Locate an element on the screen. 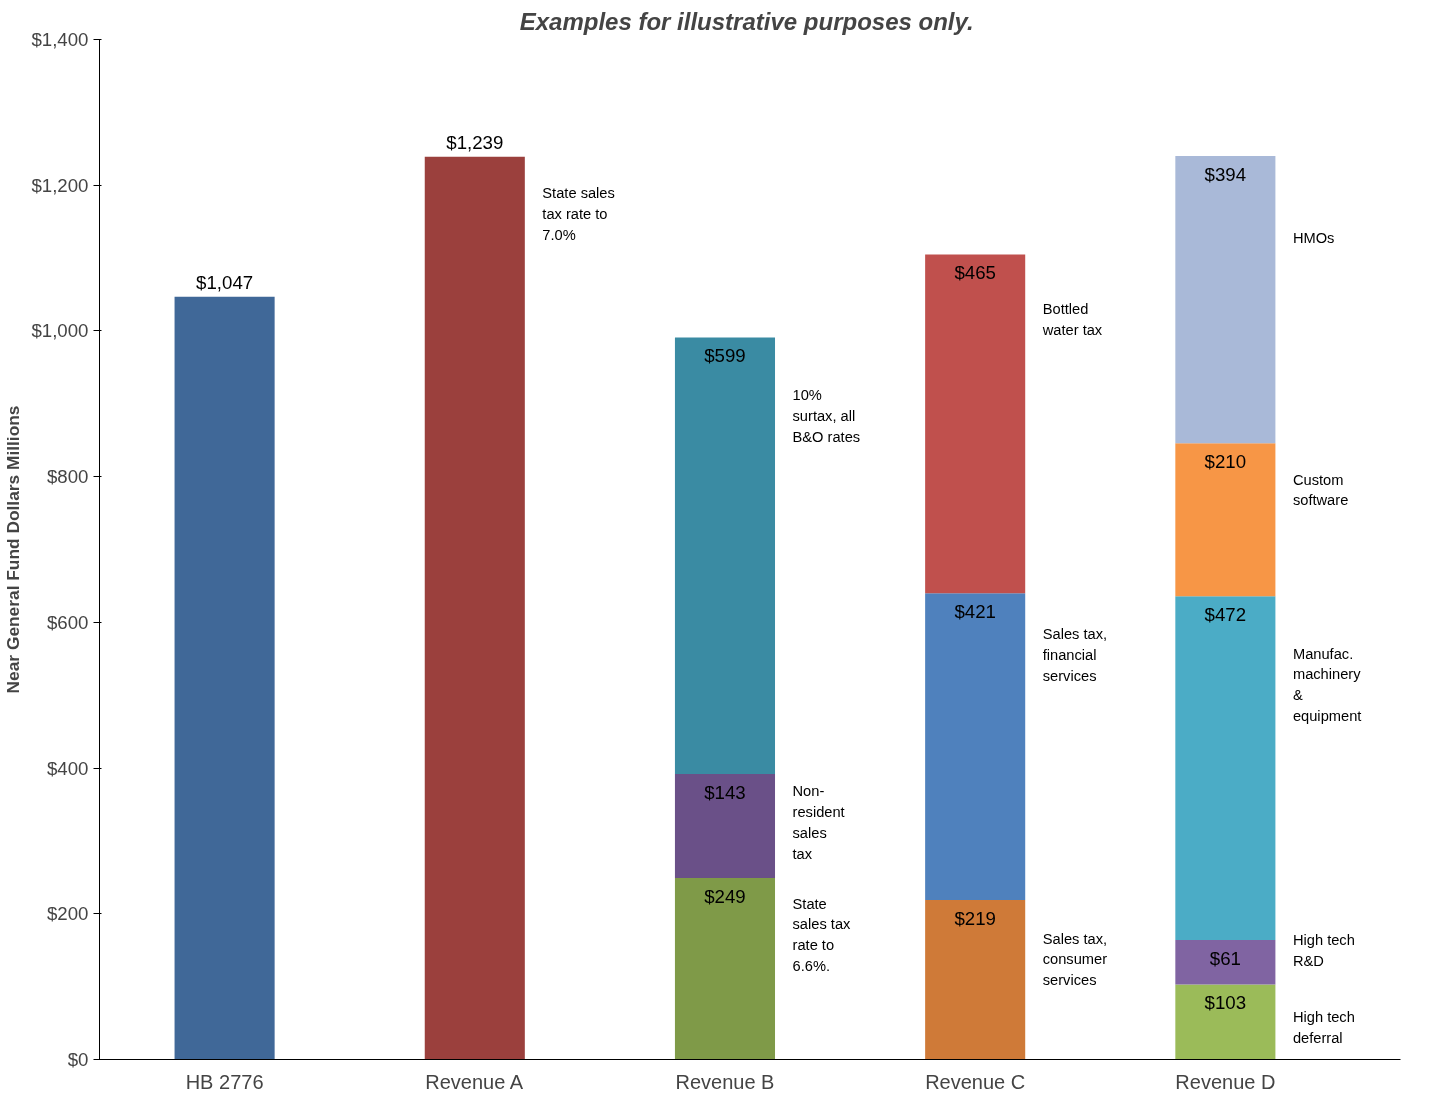 The image size is (1429, 1103). y-tick-label: $200 is located at coordinates (68, 914).